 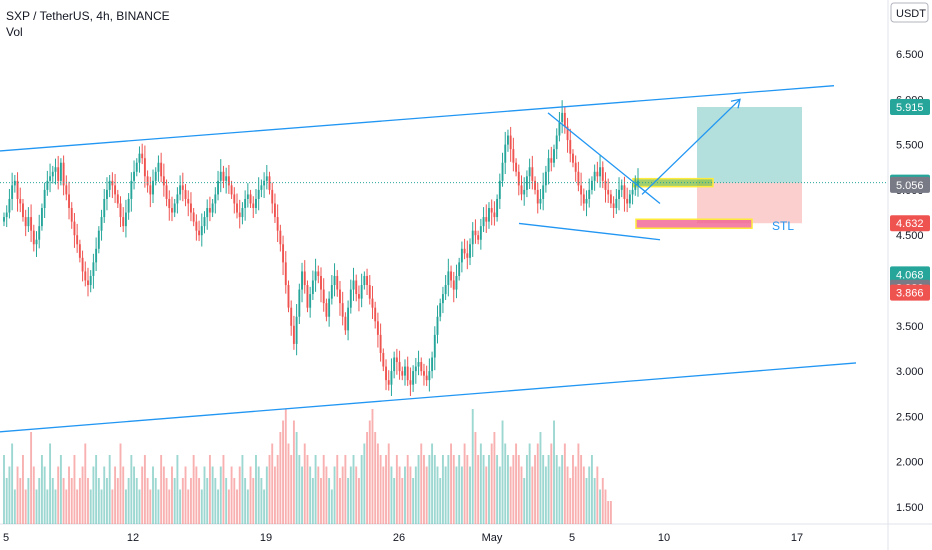 I want to click on price-tick-label: 4.500, so click(x=910, y=236).